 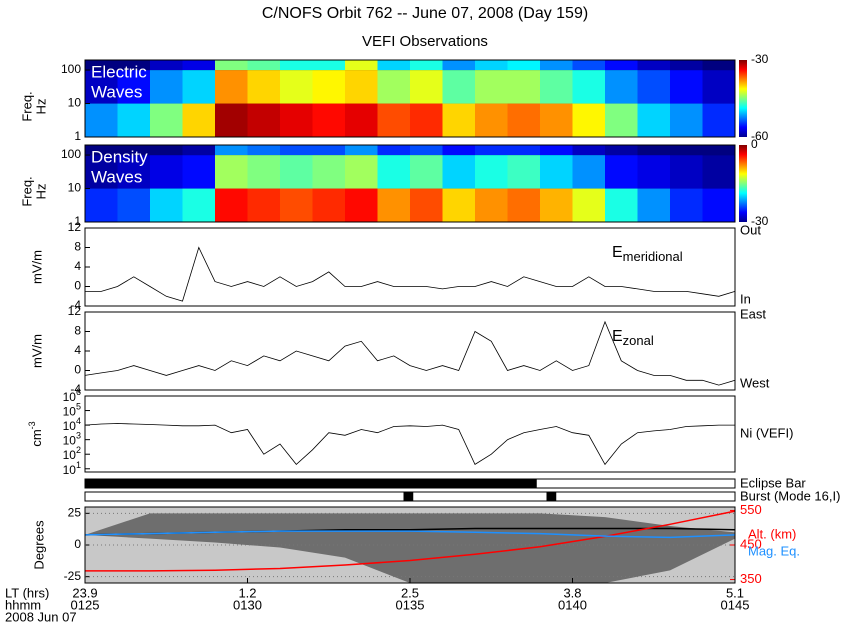 What do you see at coordinates (410, 548) in the screenshot?
I see `shaded-region` at bounding box center [410, 548].